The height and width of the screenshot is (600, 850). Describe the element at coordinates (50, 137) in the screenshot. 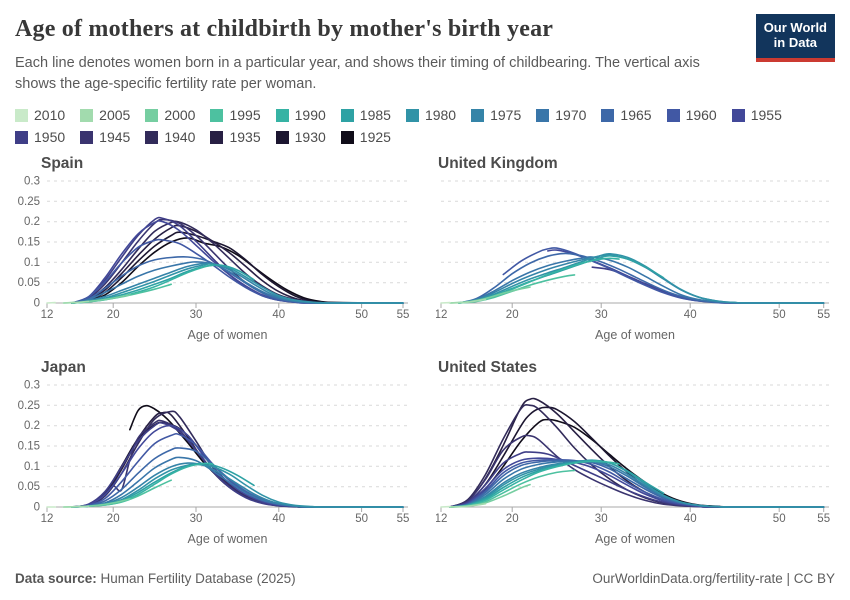

I see `legend-label: 1950` at that location.